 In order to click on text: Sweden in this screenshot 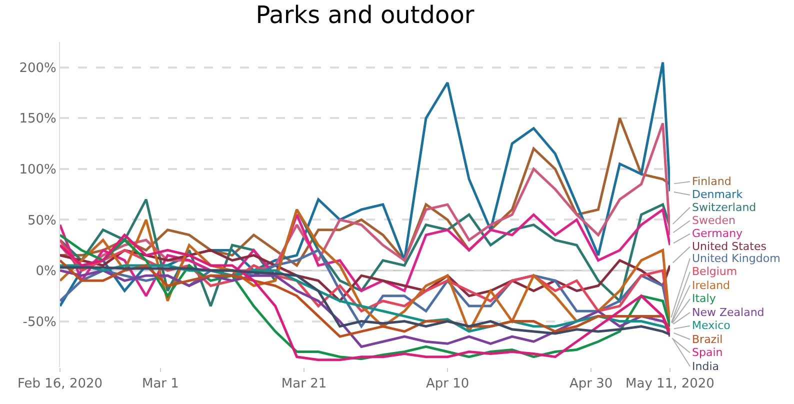, I will do `click(714, 220)`.